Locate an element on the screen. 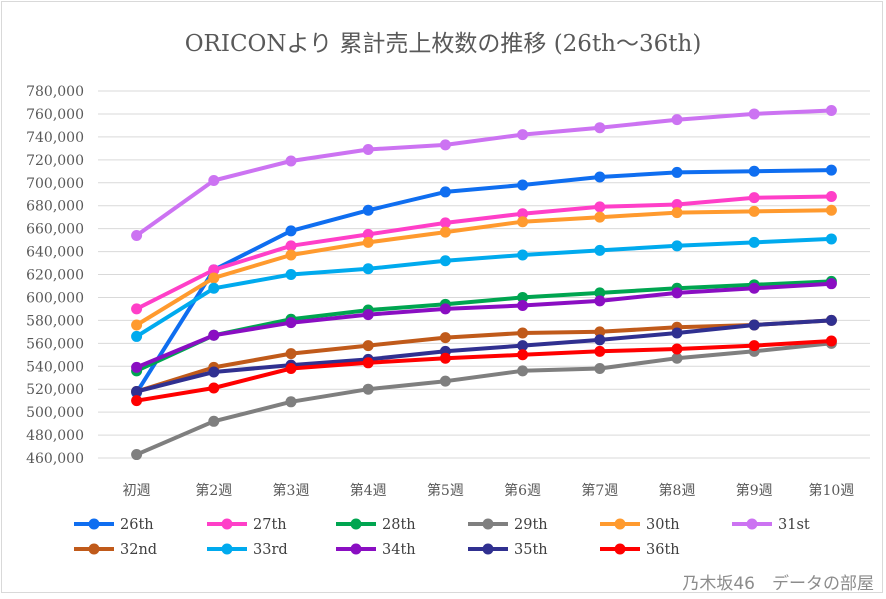  y-tick-label: 740,000 is located at coordinates (55, 138).